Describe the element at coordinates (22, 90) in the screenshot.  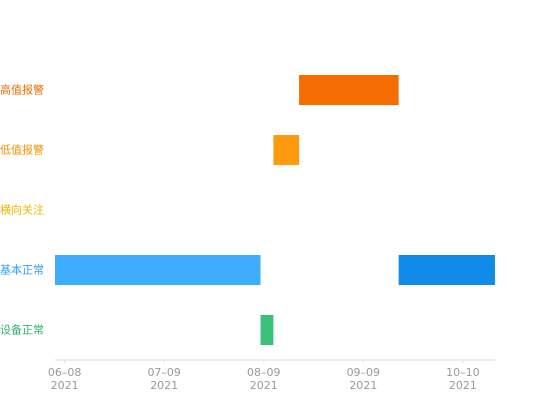
I see `row-label: 高值报警` at that location.